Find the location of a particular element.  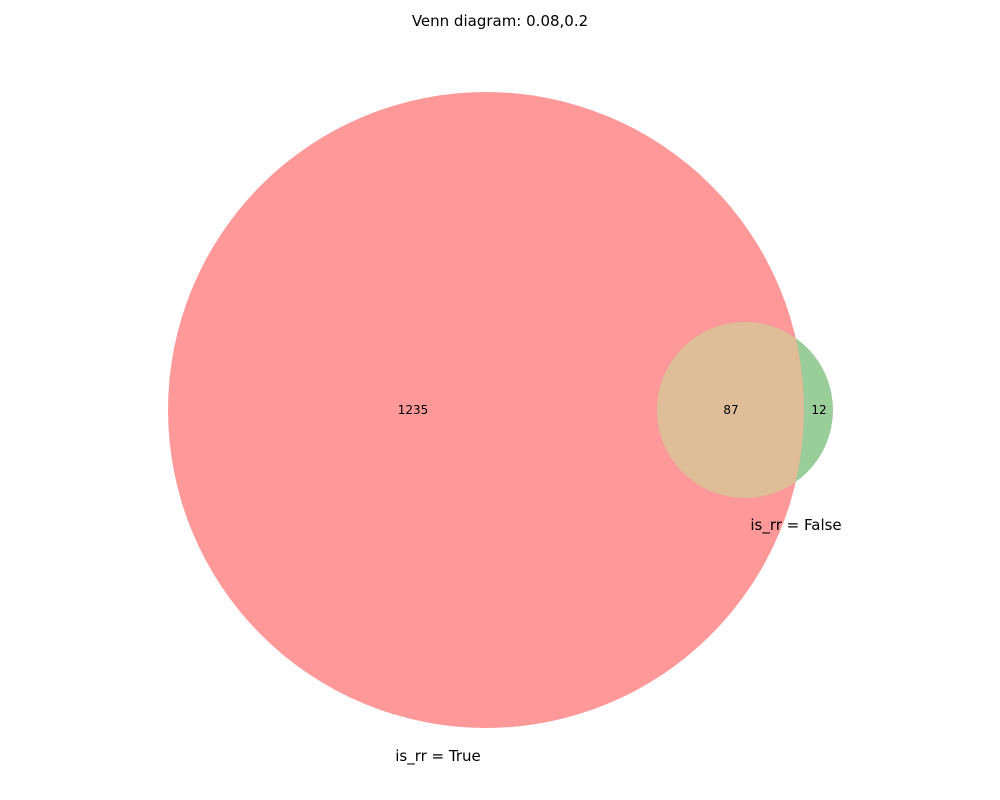

region-overlap-label: 87 is located at coordinates (730, 410).